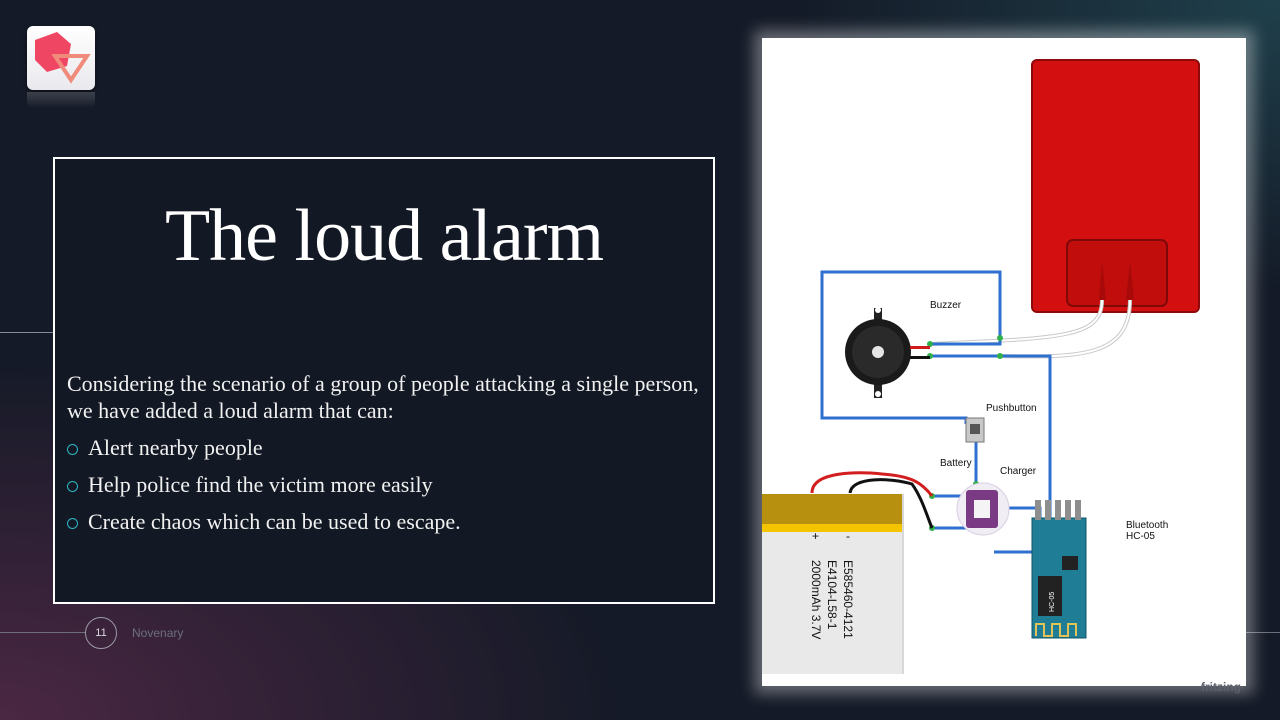 The image size is (1280, 720). Describe the element at coordinates (1117, 273) in the screenshot. I see `red-module-connector` at that location.